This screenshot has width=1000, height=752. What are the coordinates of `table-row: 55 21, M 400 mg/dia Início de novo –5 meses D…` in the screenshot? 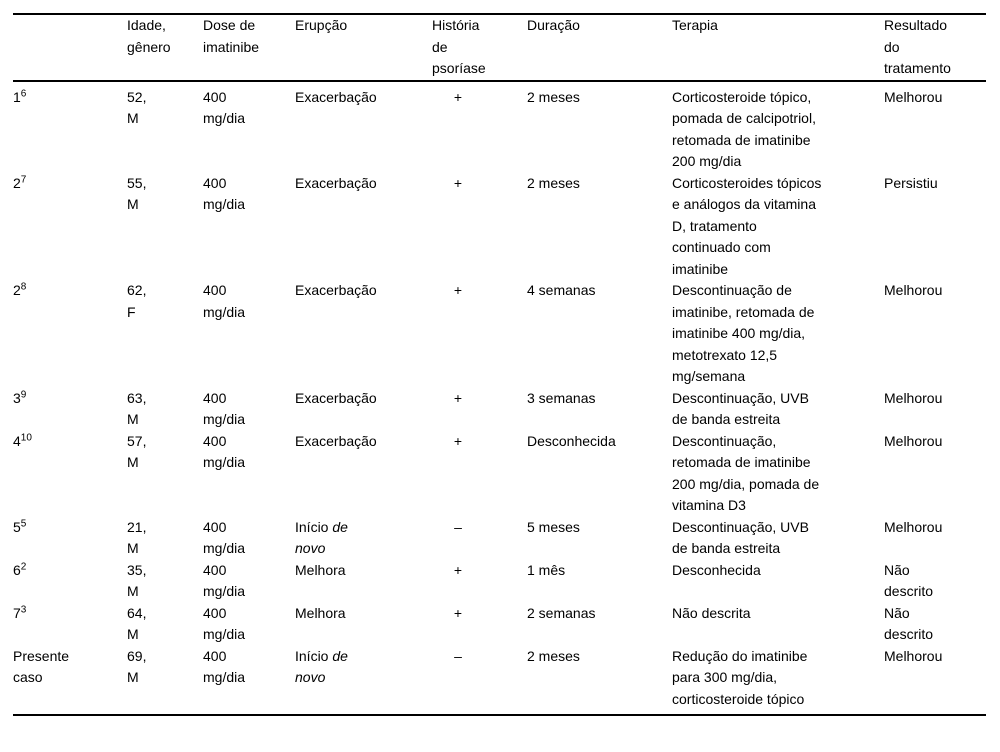 It's located at (499, 538).